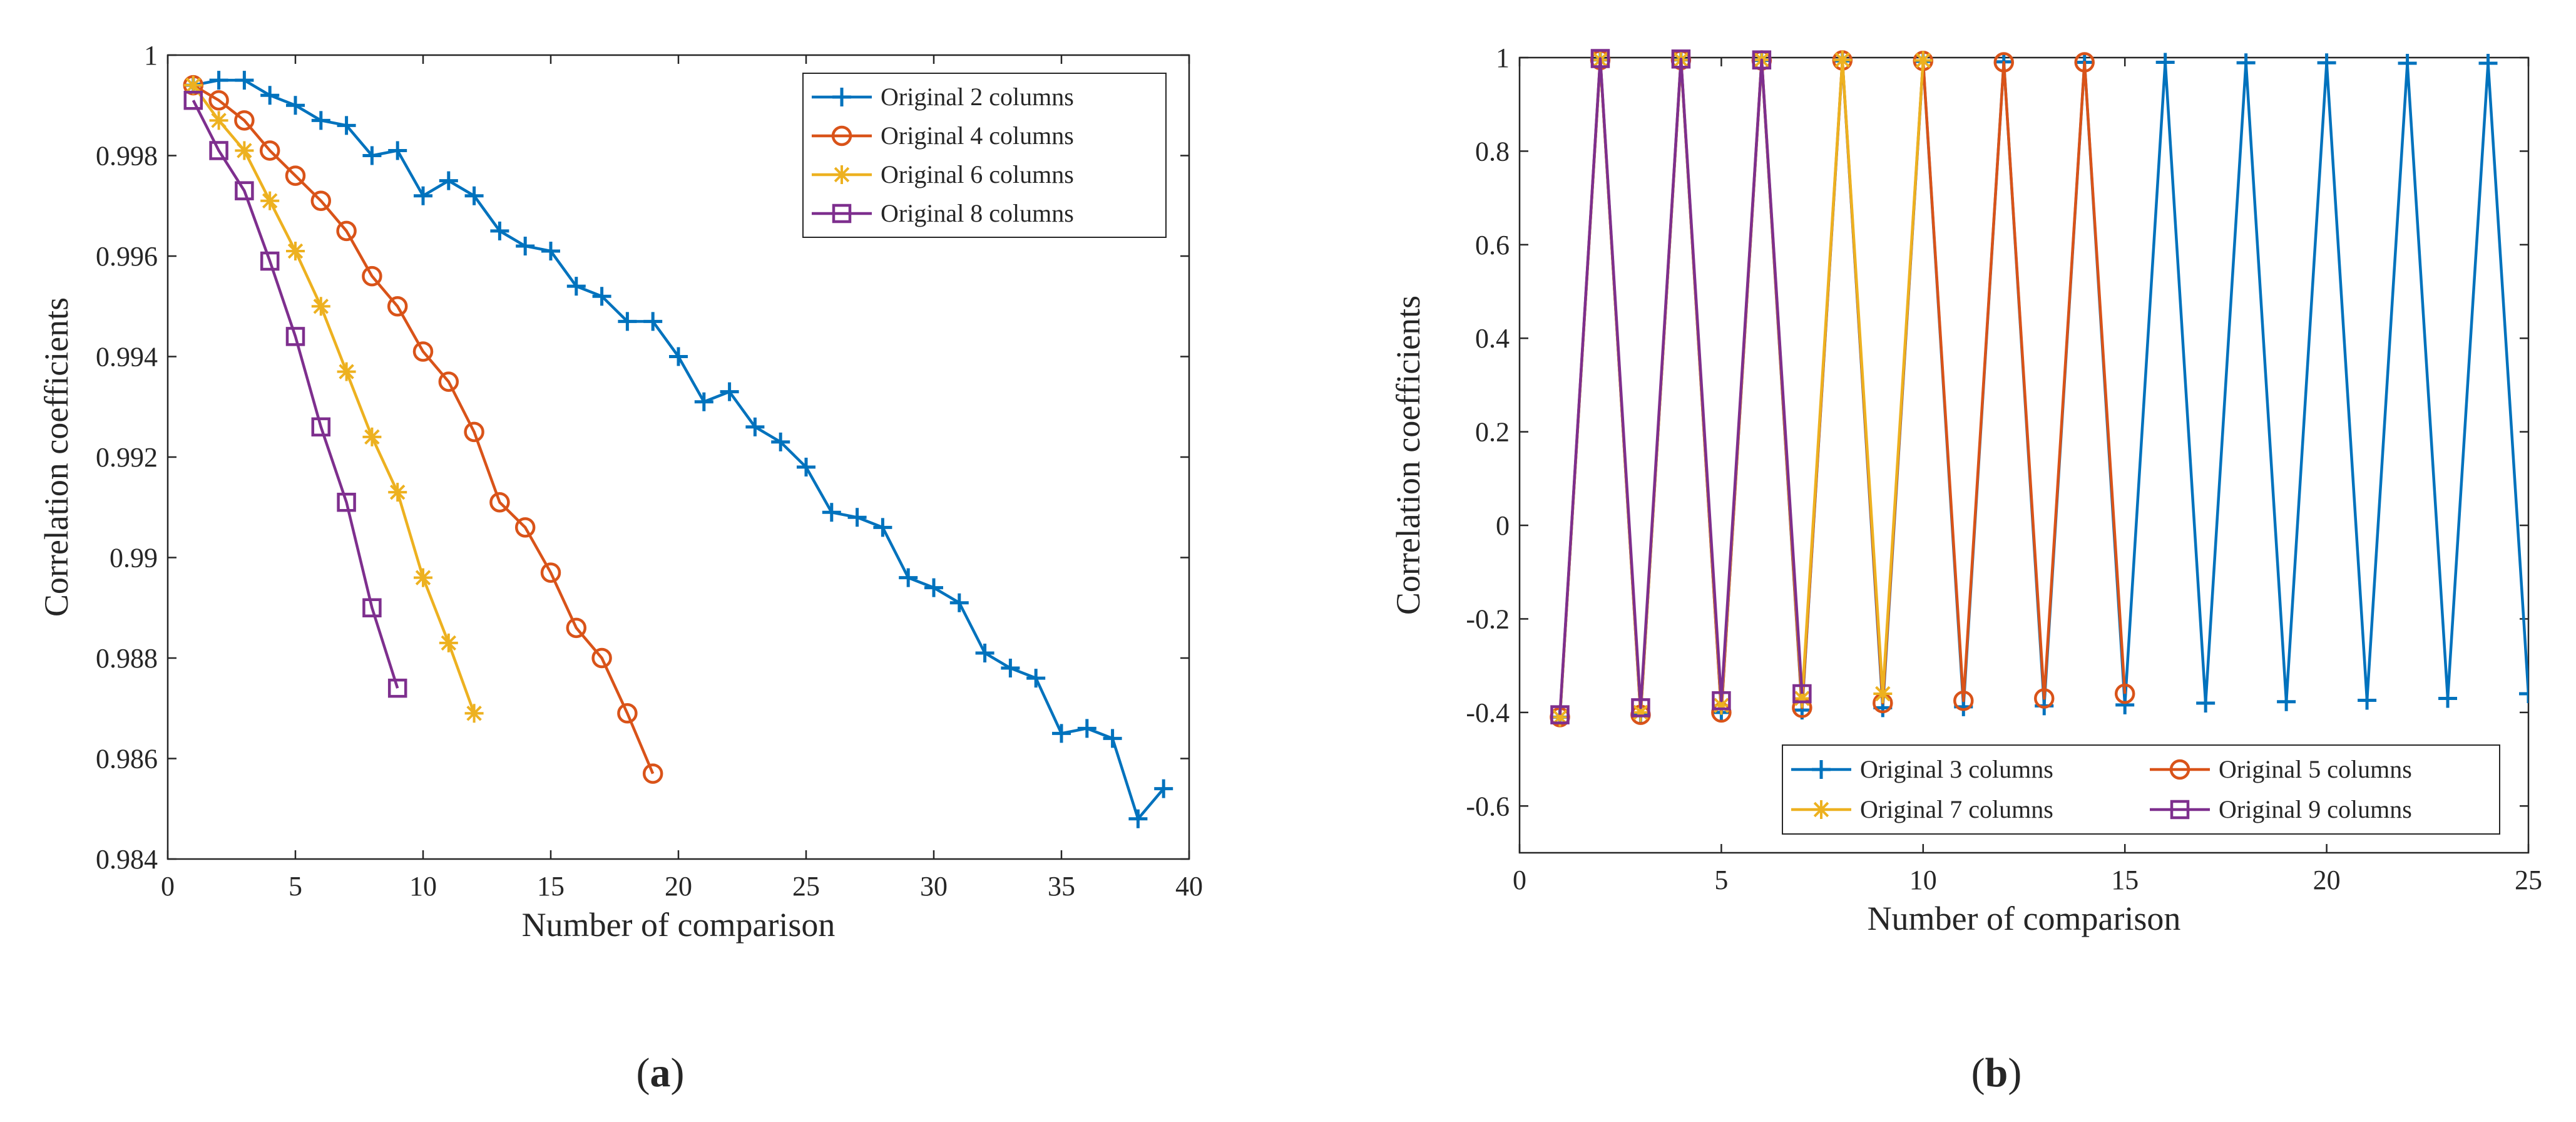  I want to click on x-tick-label-a: 35, so click(1061, 886).